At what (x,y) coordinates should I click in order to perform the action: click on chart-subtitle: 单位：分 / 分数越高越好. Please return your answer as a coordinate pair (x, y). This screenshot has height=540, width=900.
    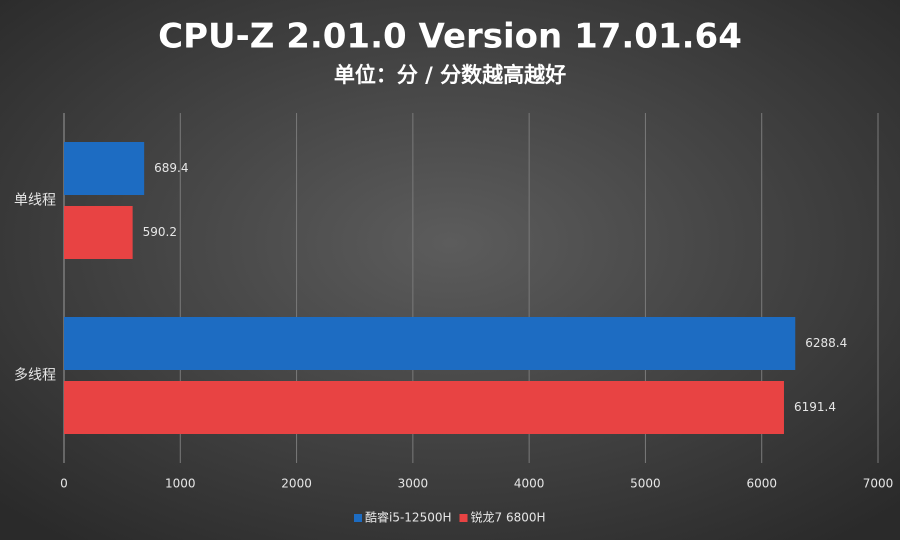
    Looking at the image, I should click on (450, 75).